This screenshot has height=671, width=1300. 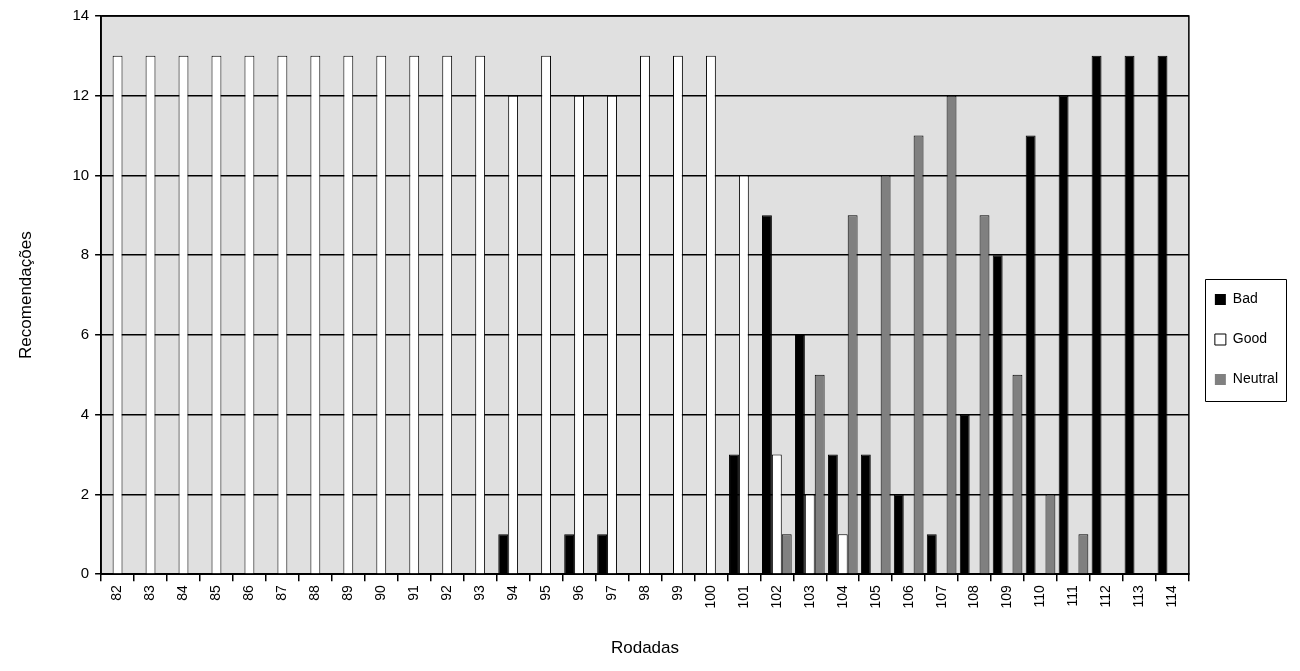 I want to click on x-tick-label: 114, so click(x=1171, y=596).